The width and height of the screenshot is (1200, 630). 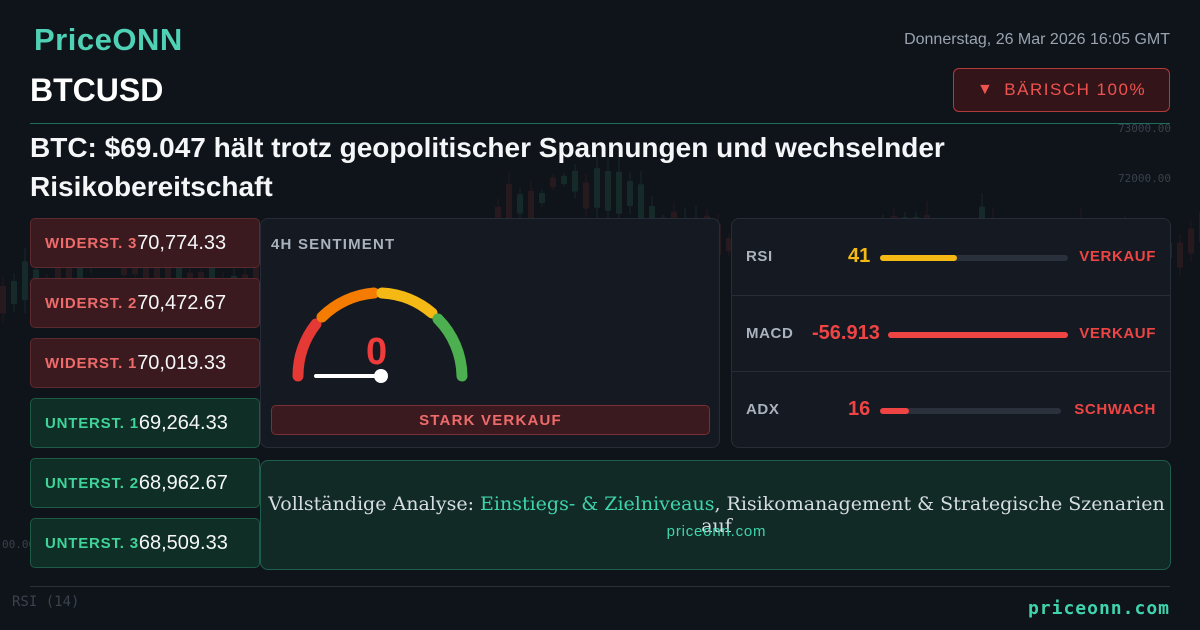 What do you see at coordinates (1144, 128) in the screenshot?
I see `bg-price-label: 73000.00` at bounding box center [1144, 128].